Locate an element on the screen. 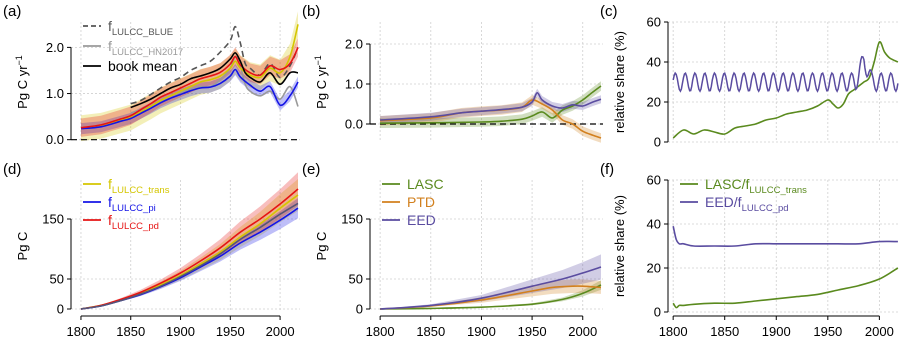  legend-entry: fLULCC_pd is located at coordinates (133, 222).